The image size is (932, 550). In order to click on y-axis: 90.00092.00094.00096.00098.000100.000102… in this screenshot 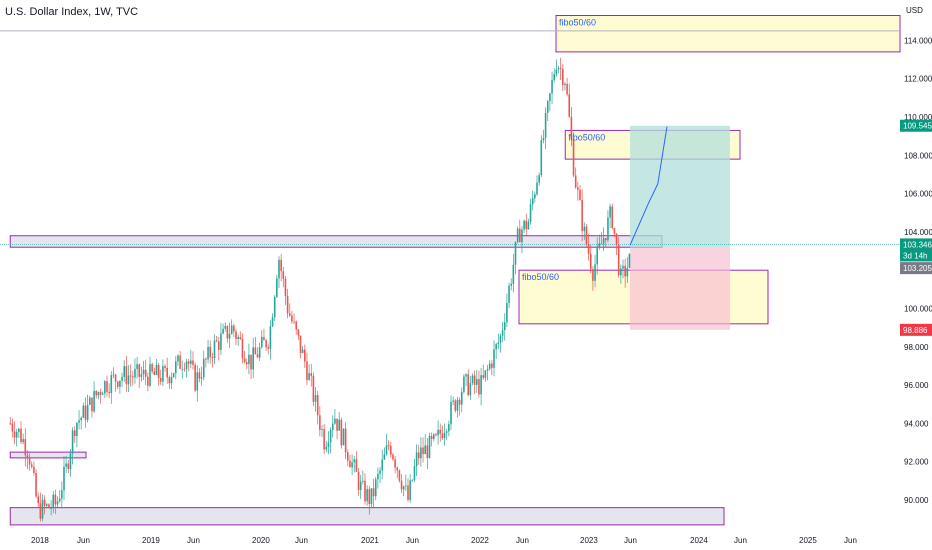, I will do `click(918, 270)`.